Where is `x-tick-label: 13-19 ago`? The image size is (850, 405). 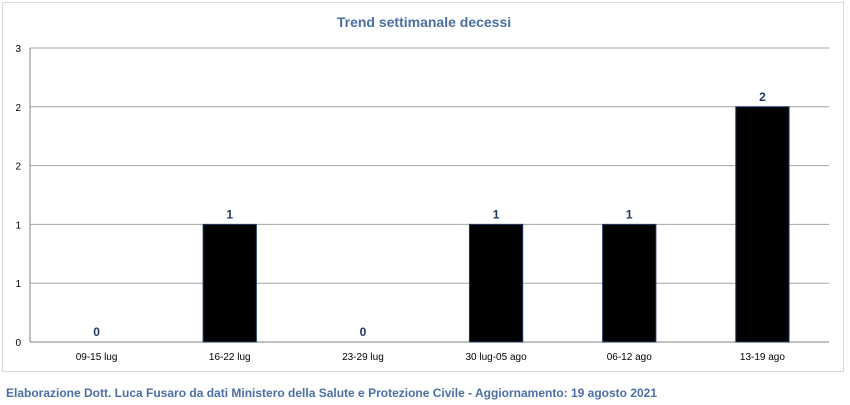
x-tick-label: 13-19 ago is located at coordinates (762, 357).